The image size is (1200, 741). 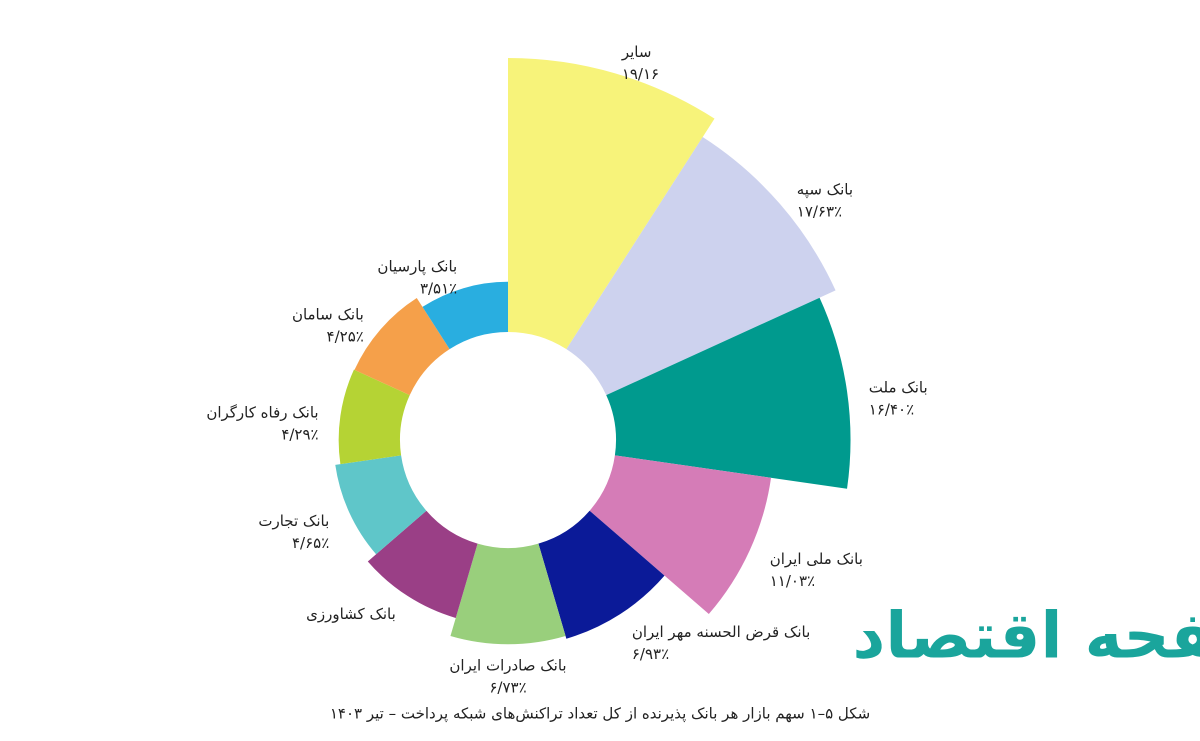 What do you see at coordinates (792, 581) in the screenshot?
I see `value-label: ۱۱/۰۳٪` at bounding box center [792, 581].